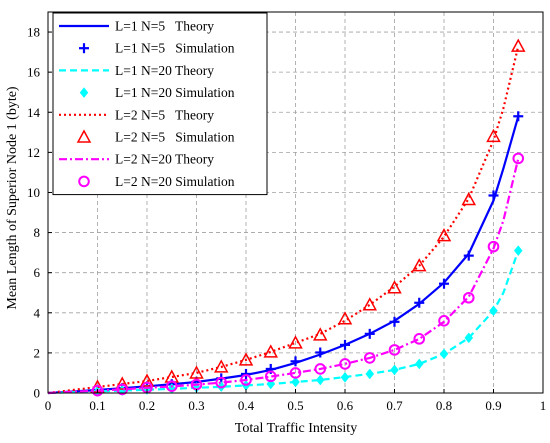 This screenshot has width=550, height=443. What do you see at coordinates (34, 112) in the screenshot?
I see `y-tick-label: 14` at bounding box center [34, 112].